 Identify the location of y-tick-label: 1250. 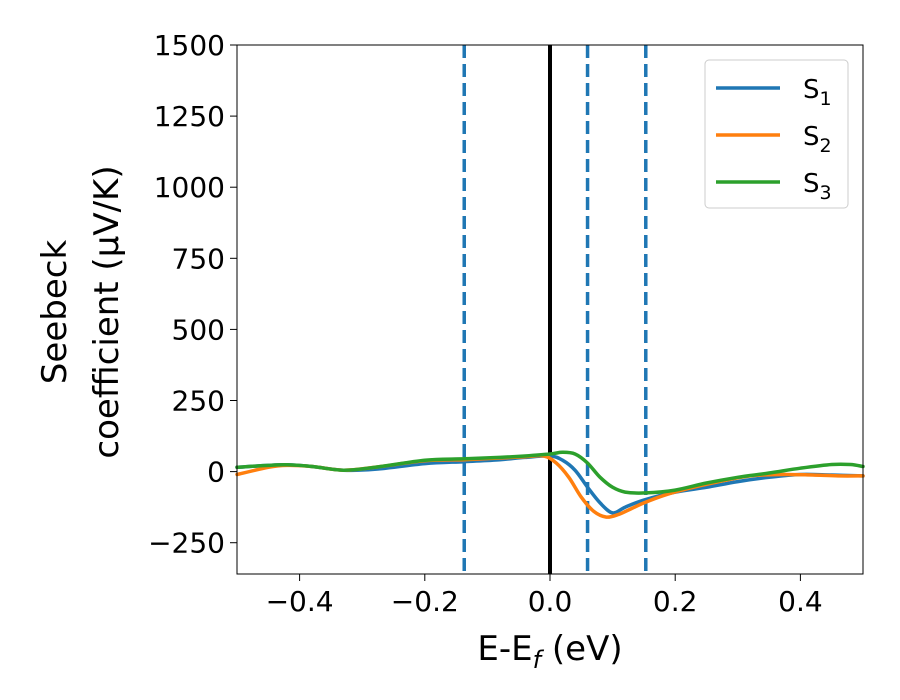
(189, 116).